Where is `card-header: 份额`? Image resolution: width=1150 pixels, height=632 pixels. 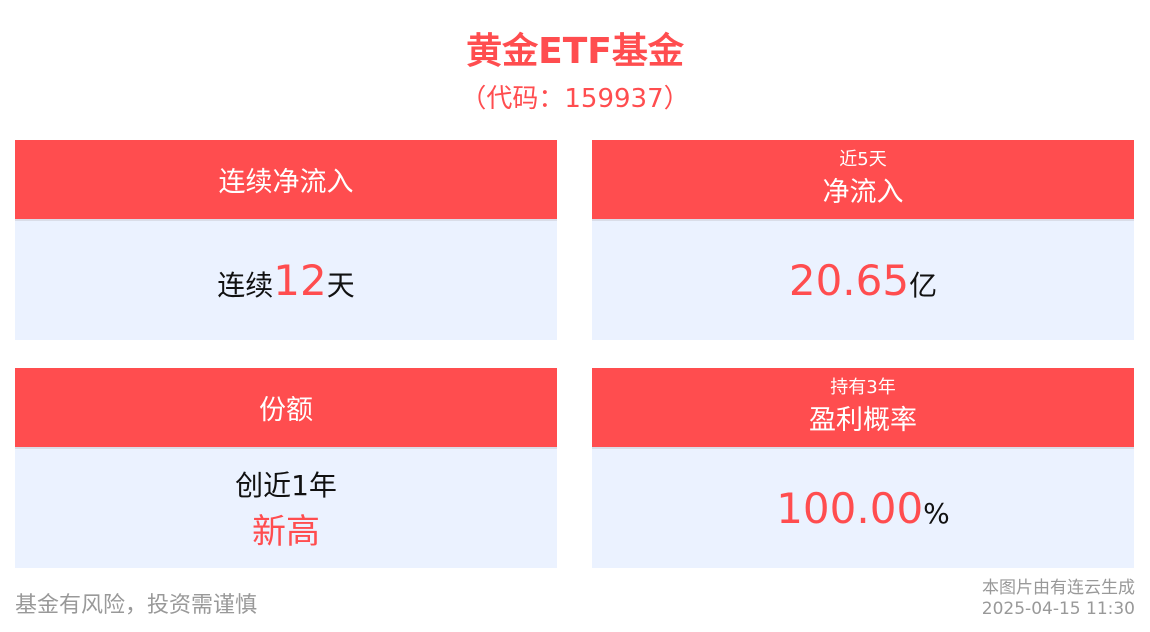
card-header: 份额 is located at coordinates (286, 407).